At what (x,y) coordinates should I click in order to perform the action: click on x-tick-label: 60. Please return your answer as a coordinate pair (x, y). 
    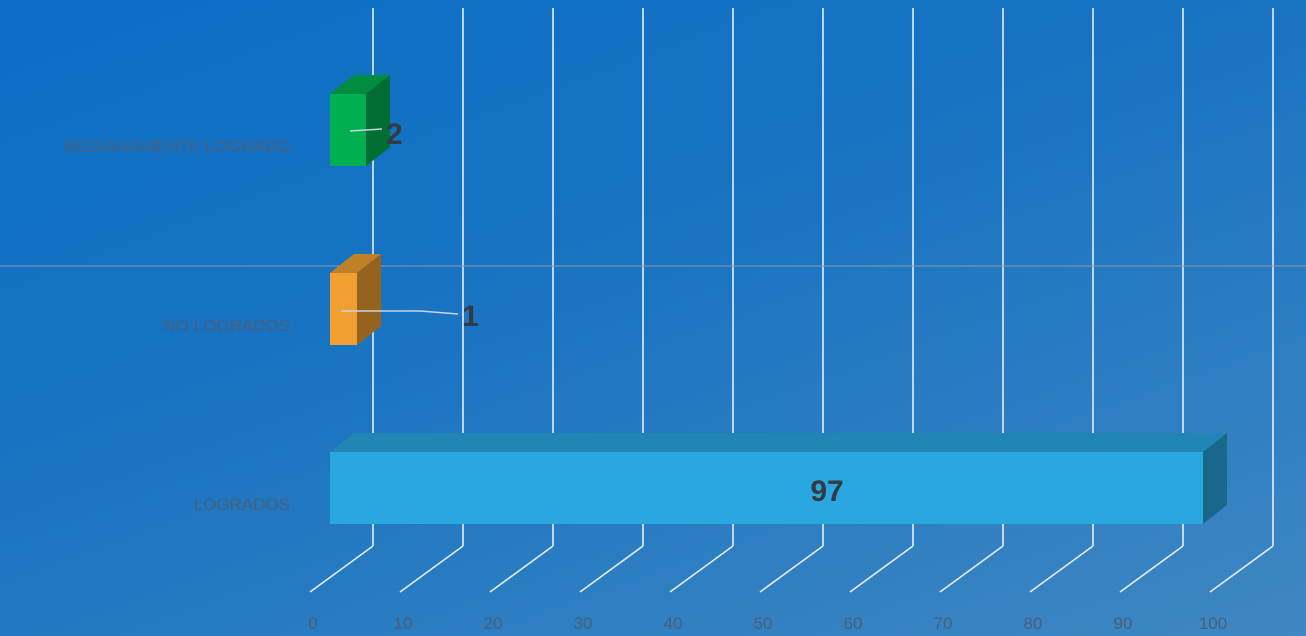
    Looking at the image, I should click on (853, 623).